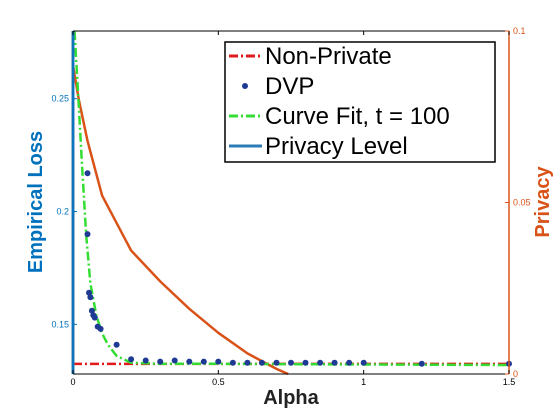  I want to click on legend-swatch, so click(245, 86).